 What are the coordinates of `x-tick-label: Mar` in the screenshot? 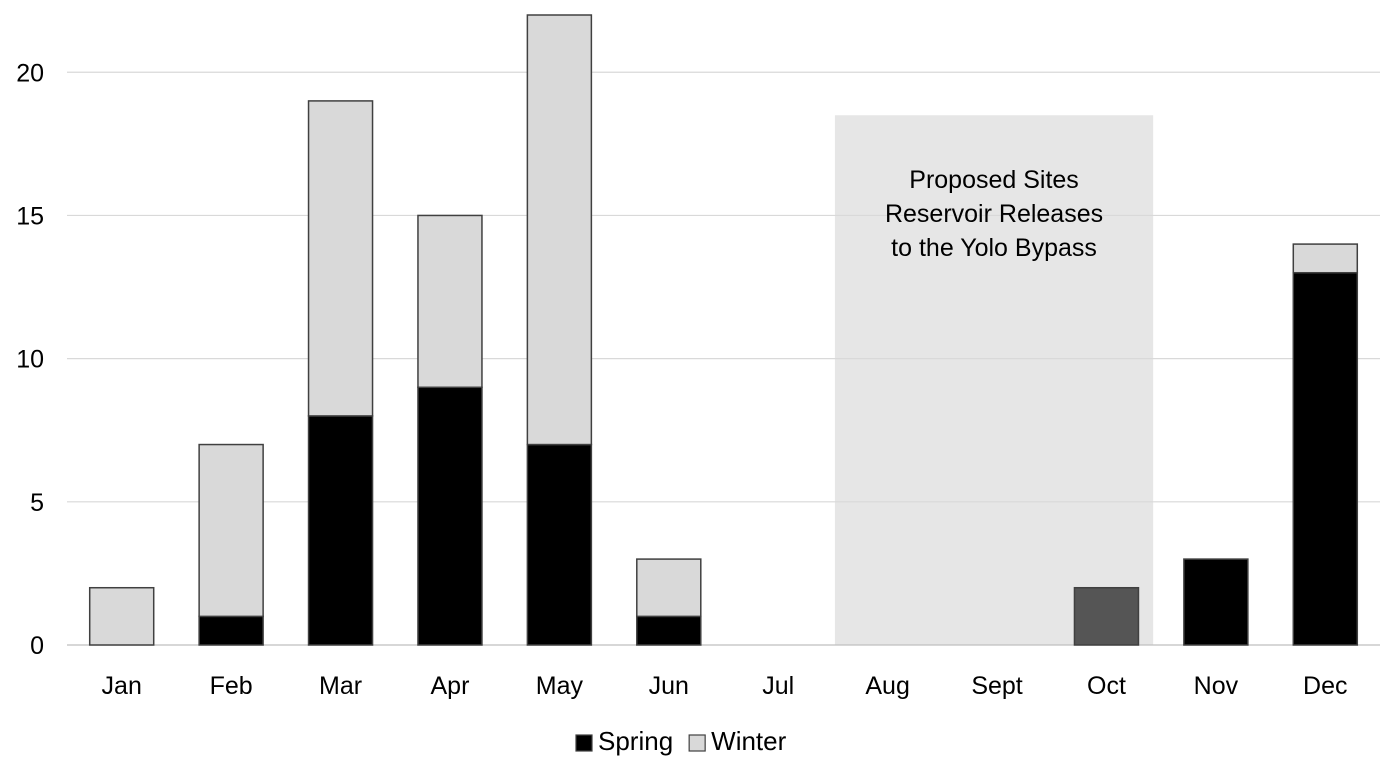 It's located at (340, 686).